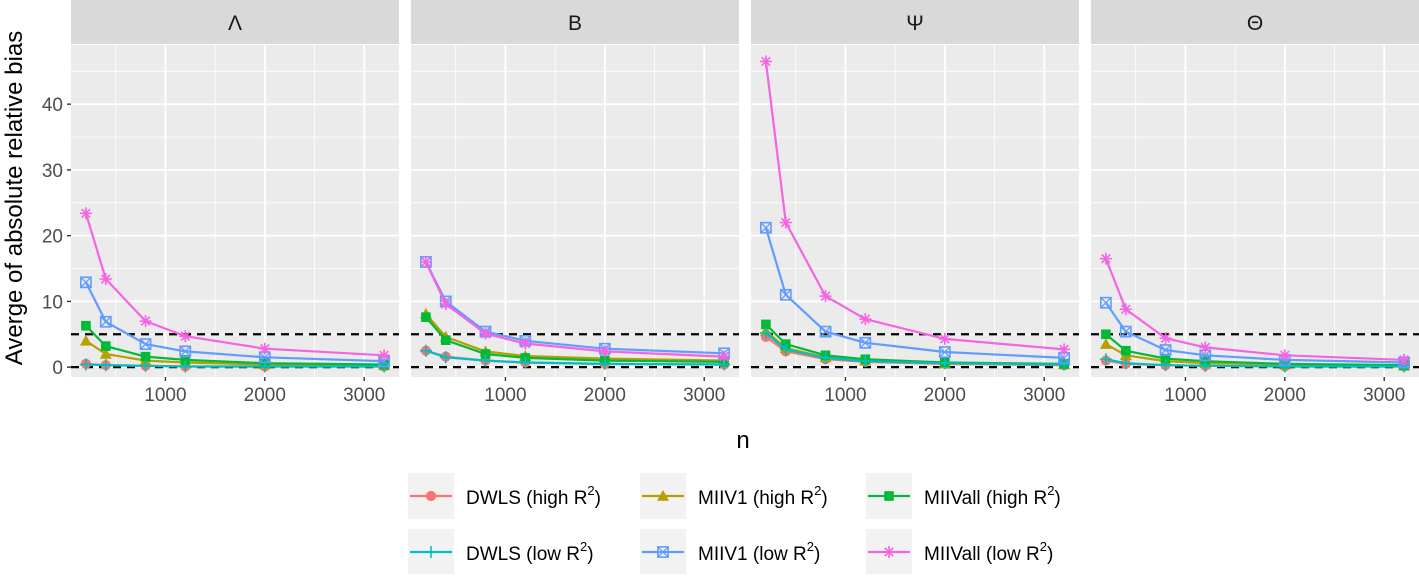 Image resolution: width=1419 pixels, height=579 pixels. I want to click on legend-label: MIIVall (low R2), so click(988, 552).